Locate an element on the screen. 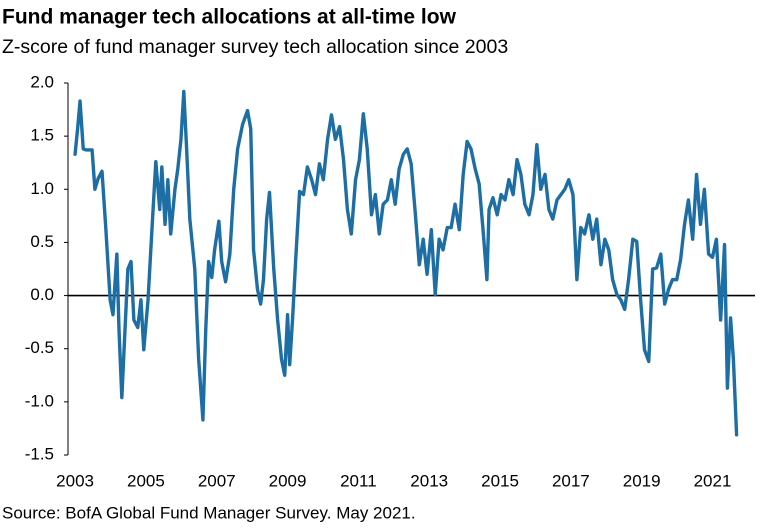 The height and width of the screenshot is (530, 768). y-tick-label: 1.5 is located at coordinates (42, 135).